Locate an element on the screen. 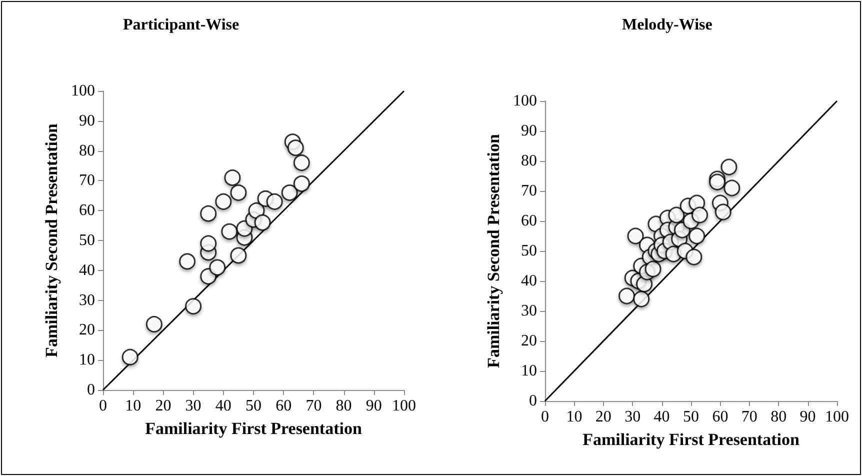 The height and width of the screenshot is (476, 862). chart-title: Melody-Wise is located at coordinates (667, 25).